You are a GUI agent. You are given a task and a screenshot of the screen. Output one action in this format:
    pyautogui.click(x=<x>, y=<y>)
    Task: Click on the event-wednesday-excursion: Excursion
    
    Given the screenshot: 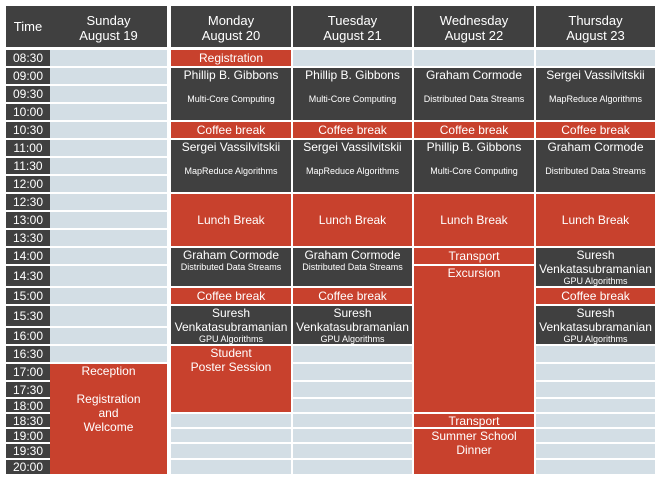 What is the action you would take?
    pyautogui.click(x=474, y=339)
    